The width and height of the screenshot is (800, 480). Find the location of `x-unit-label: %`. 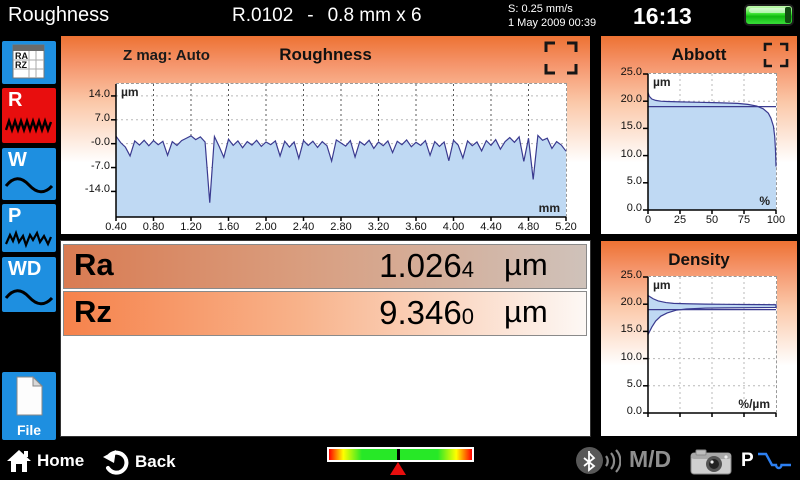

x-unit-label: % is located at coordinates (764, 201).